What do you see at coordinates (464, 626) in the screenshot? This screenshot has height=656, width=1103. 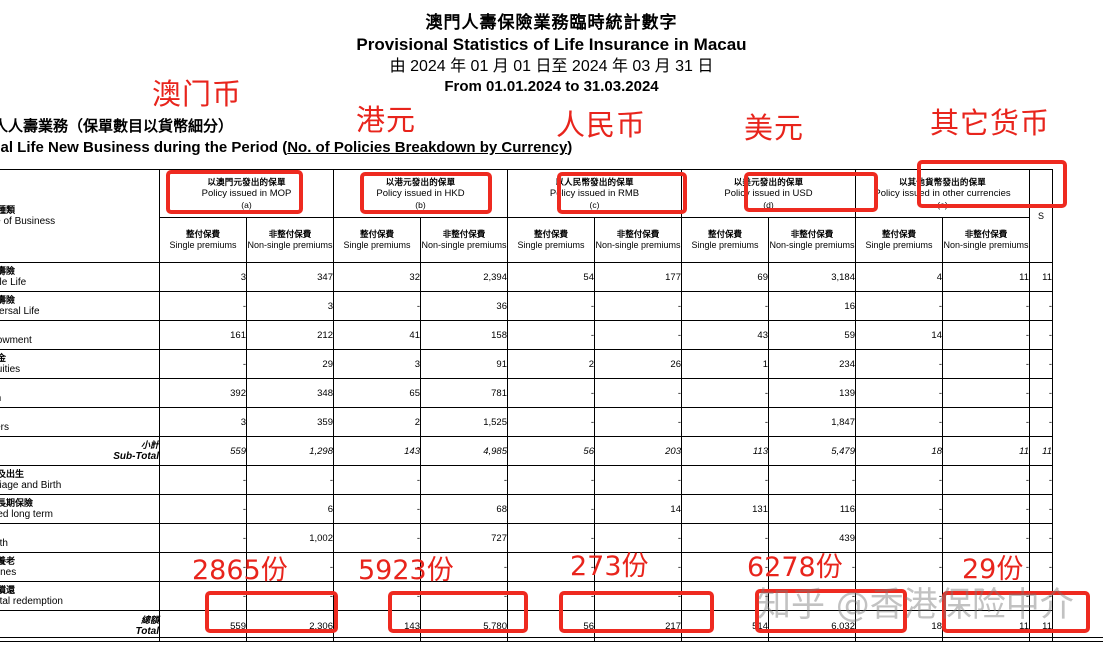 I see `cell-value: 5,780` at bounding box center [464, 626].